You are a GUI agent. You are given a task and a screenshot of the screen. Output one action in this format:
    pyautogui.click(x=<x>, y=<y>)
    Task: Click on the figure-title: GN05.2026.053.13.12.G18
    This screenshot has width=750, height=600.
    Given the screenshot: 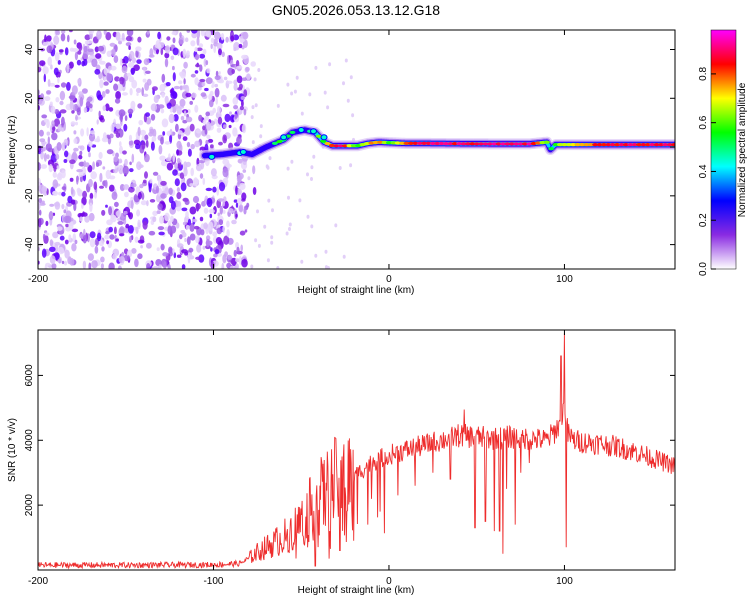 What is the action you would take?
    pyautogui.click(x=356, y=10)
    